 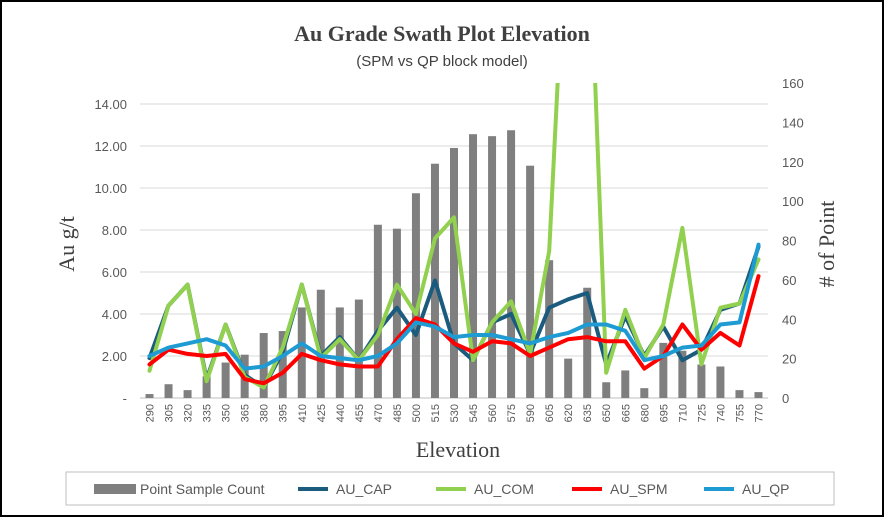 I want to click on legend-label: AU_CAP, so click(x=364, y=489).